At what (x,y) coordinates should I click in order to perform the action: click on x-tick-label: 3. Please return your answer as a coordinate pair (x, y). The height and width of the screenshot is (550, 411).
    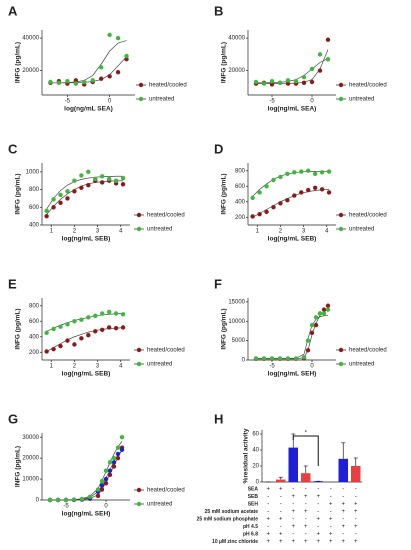
    Looking at the image, I should click on (304, 232).